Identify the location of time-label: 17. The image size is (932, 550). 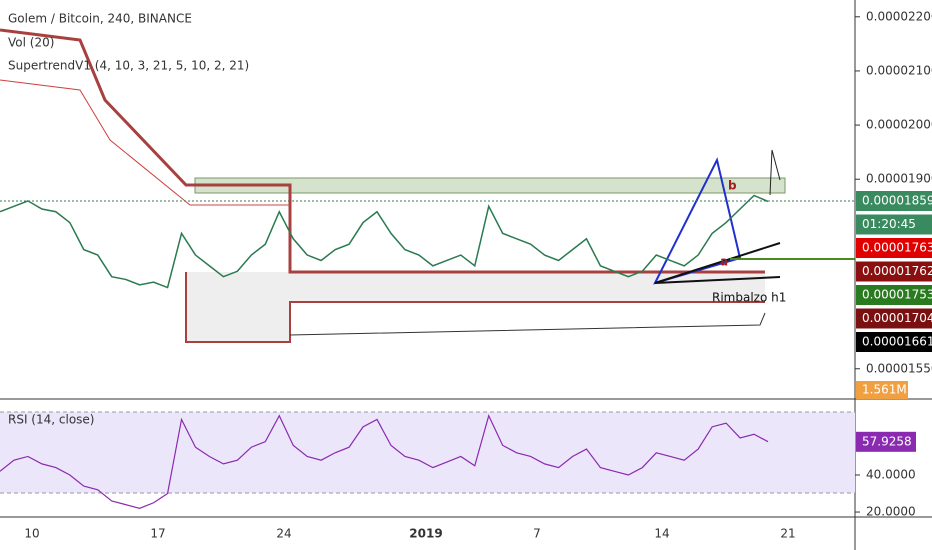
(157, 534).